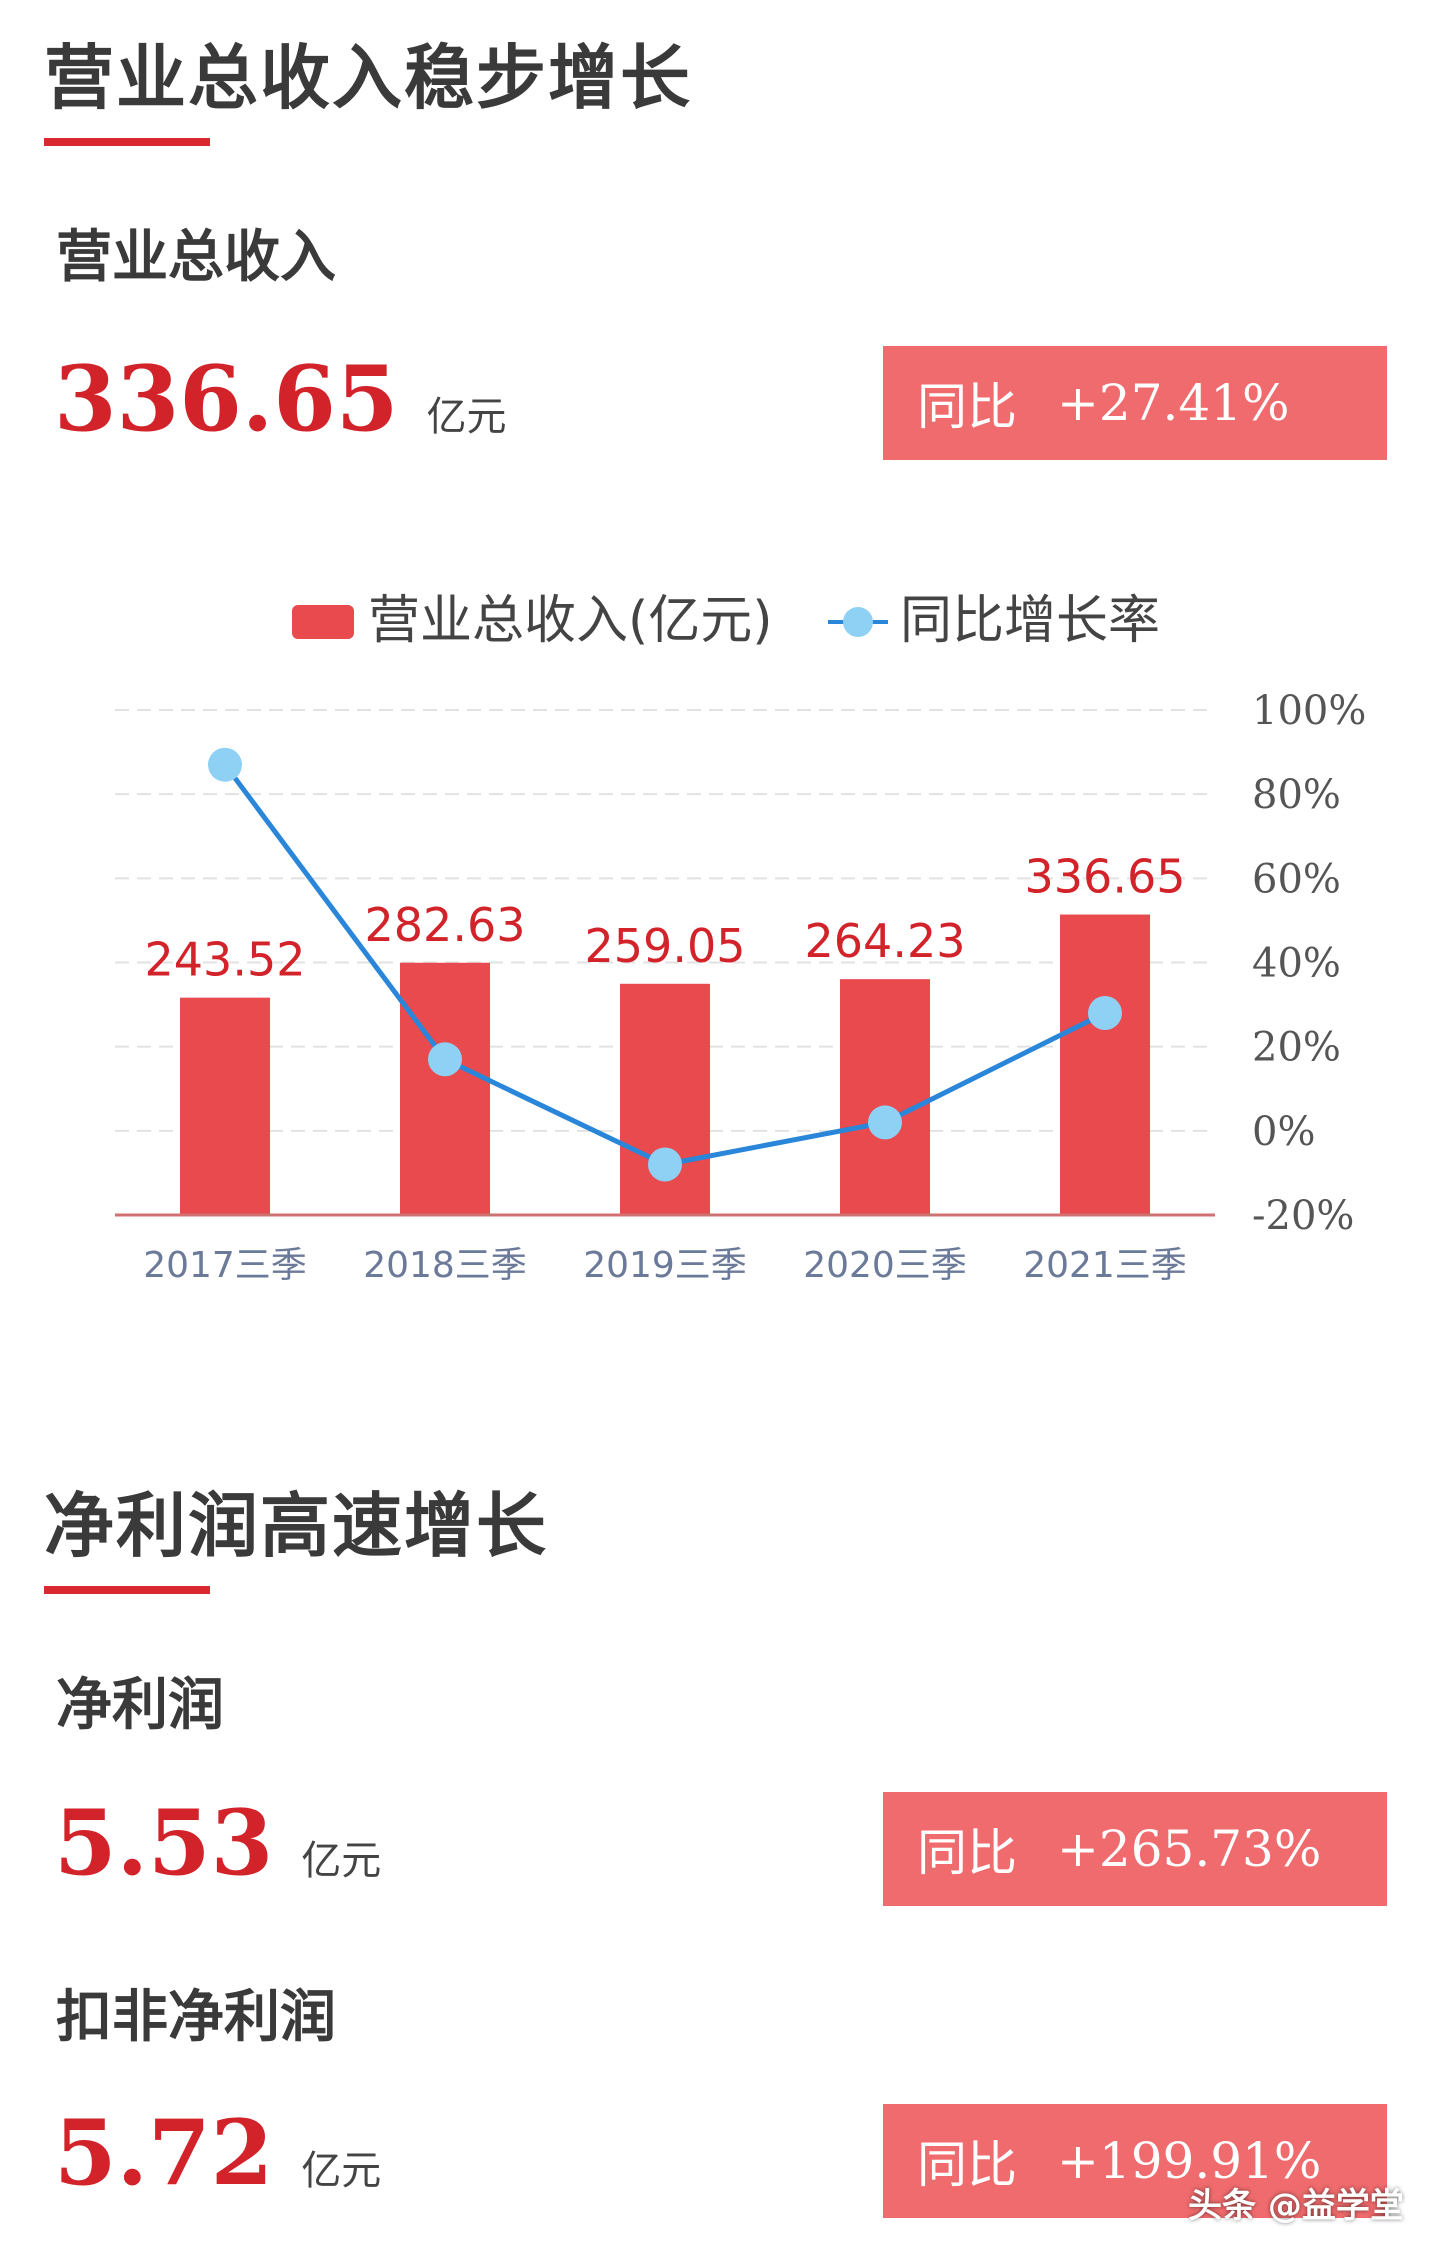 The width and height of the screenshot is (1440, 2243). I want to click on x-tick-label: 2018三季, so click(445, 1265).